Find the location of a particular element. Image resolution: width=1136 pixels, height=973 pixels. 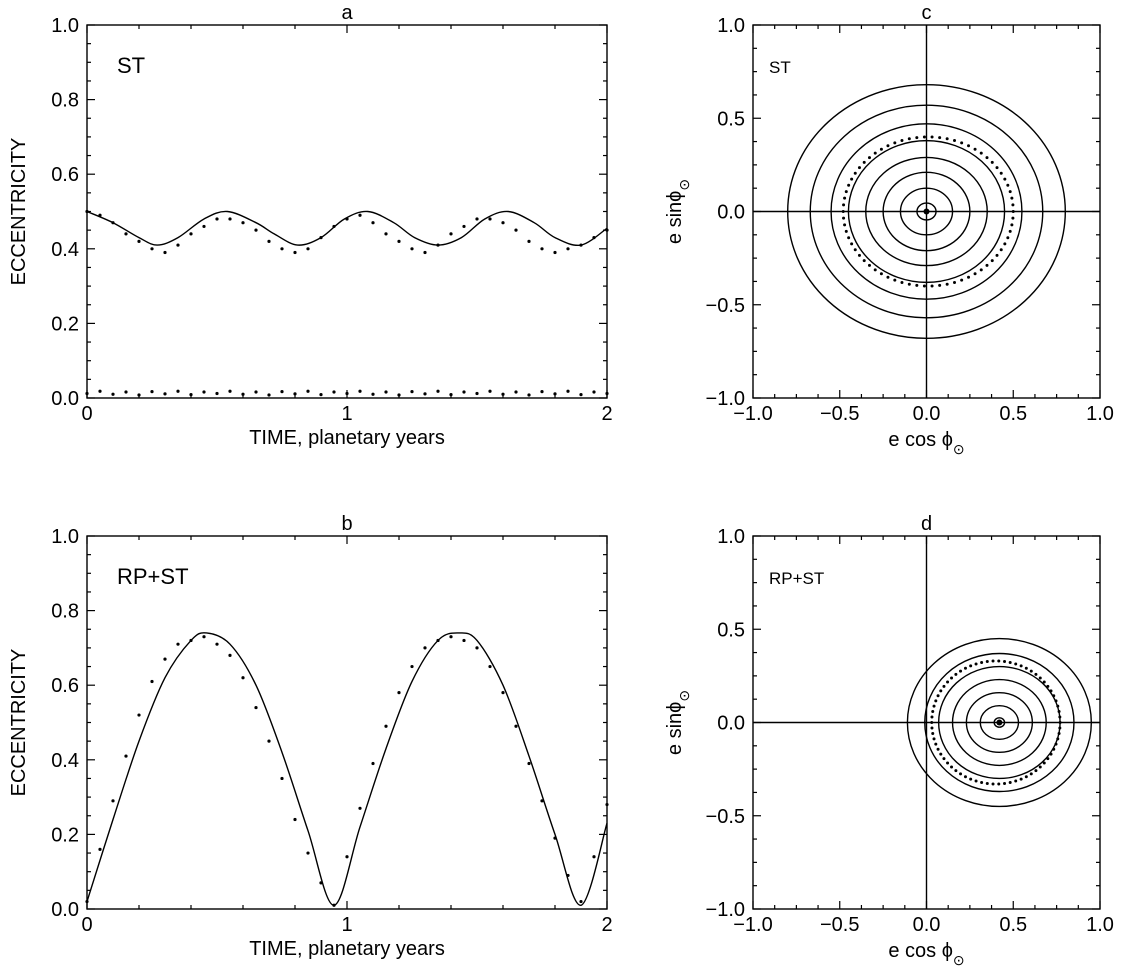

y-axis-label-text: e sinϕ is located at coordinates (675, 217).